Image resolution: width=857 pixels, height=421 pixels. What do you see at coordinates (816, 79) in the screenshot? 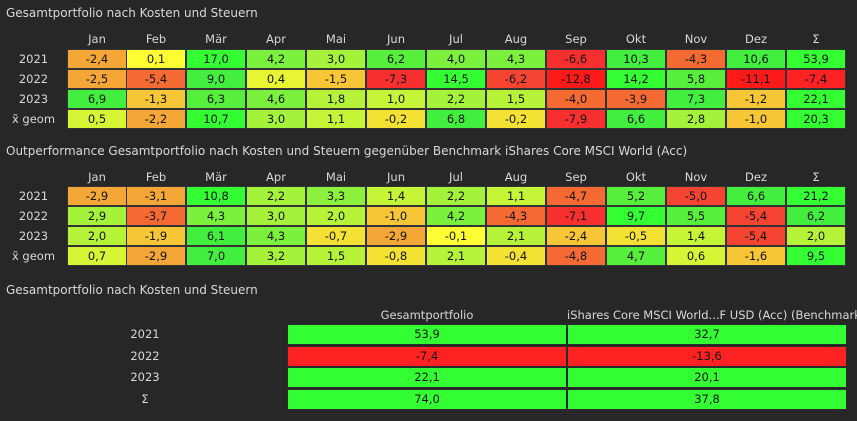
I see `heatmap-cell: -7,4` at bounding box center [816, 79].